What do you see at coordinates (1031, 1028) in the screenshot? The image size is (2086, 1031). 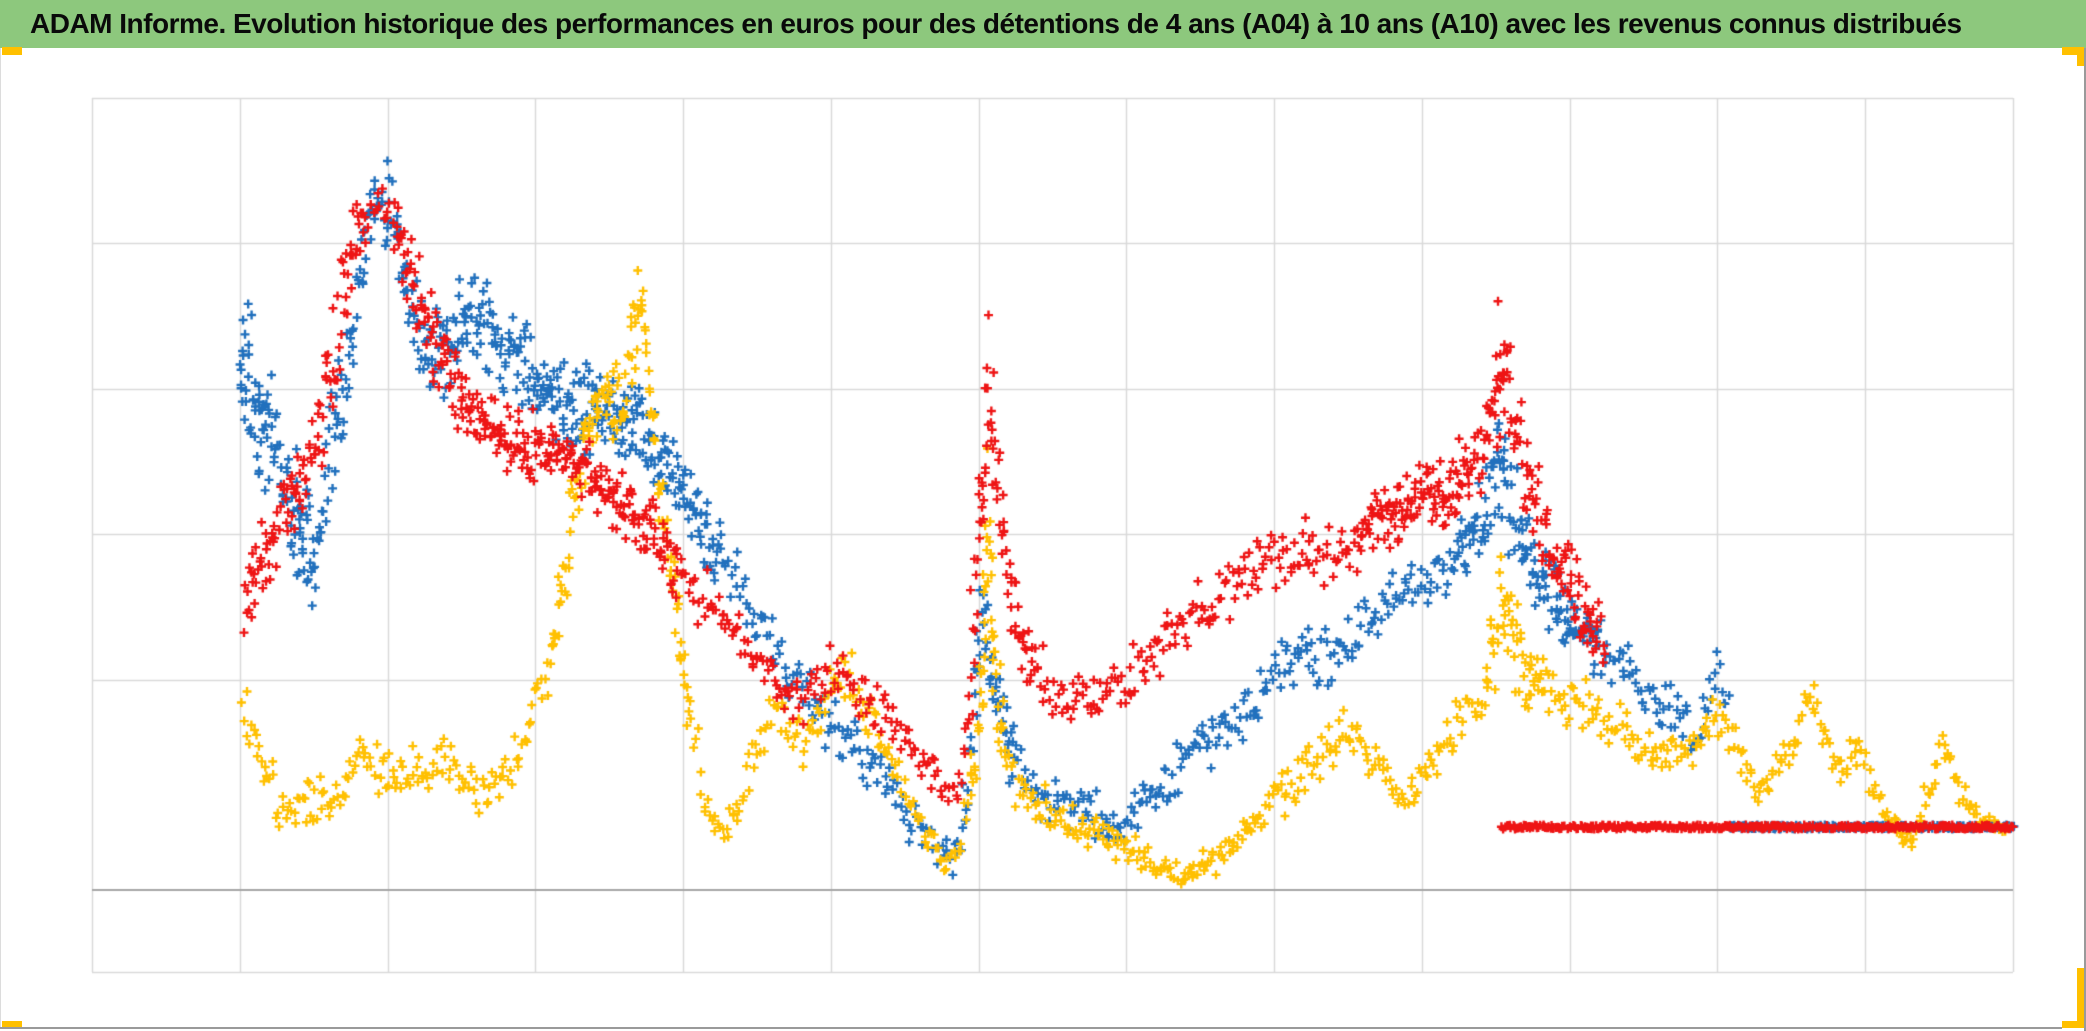 I see `bottom-edge-line` at bounding box center [1031, 1028].